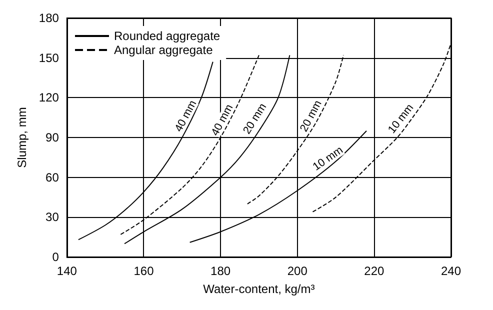 This screenshot has width=493, height=310. I want to click on y-tick-label: 30, so click(53, 217).